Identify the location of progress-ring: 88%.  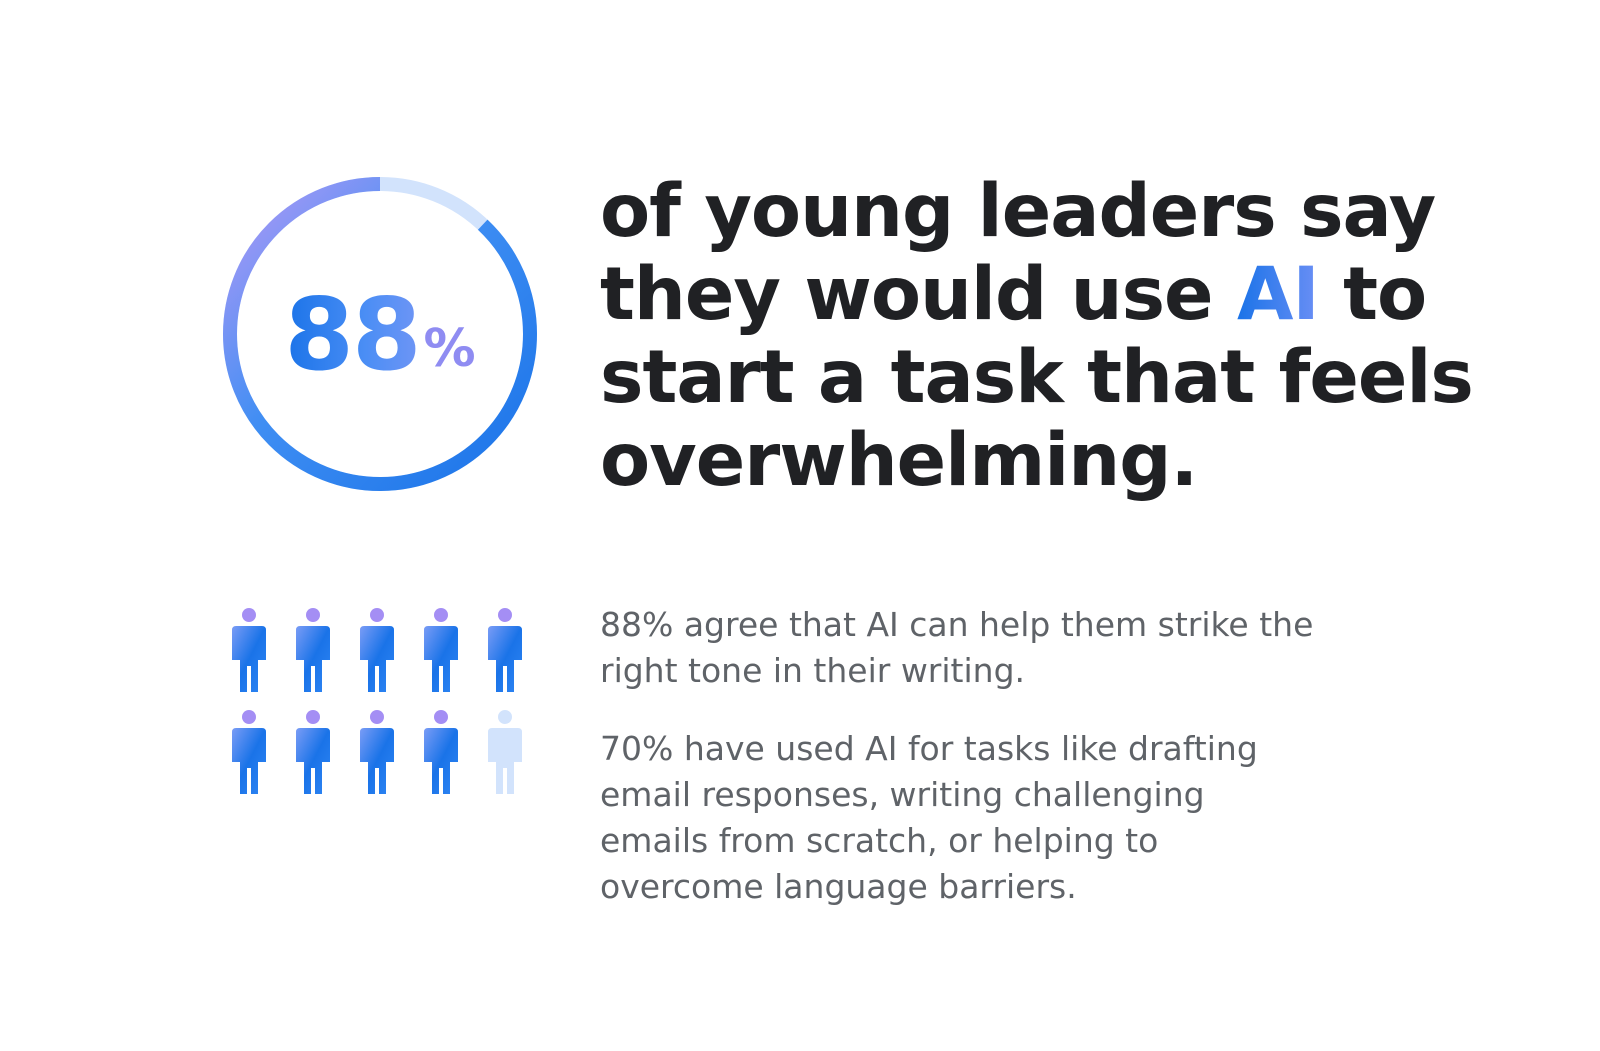
(380, 334).